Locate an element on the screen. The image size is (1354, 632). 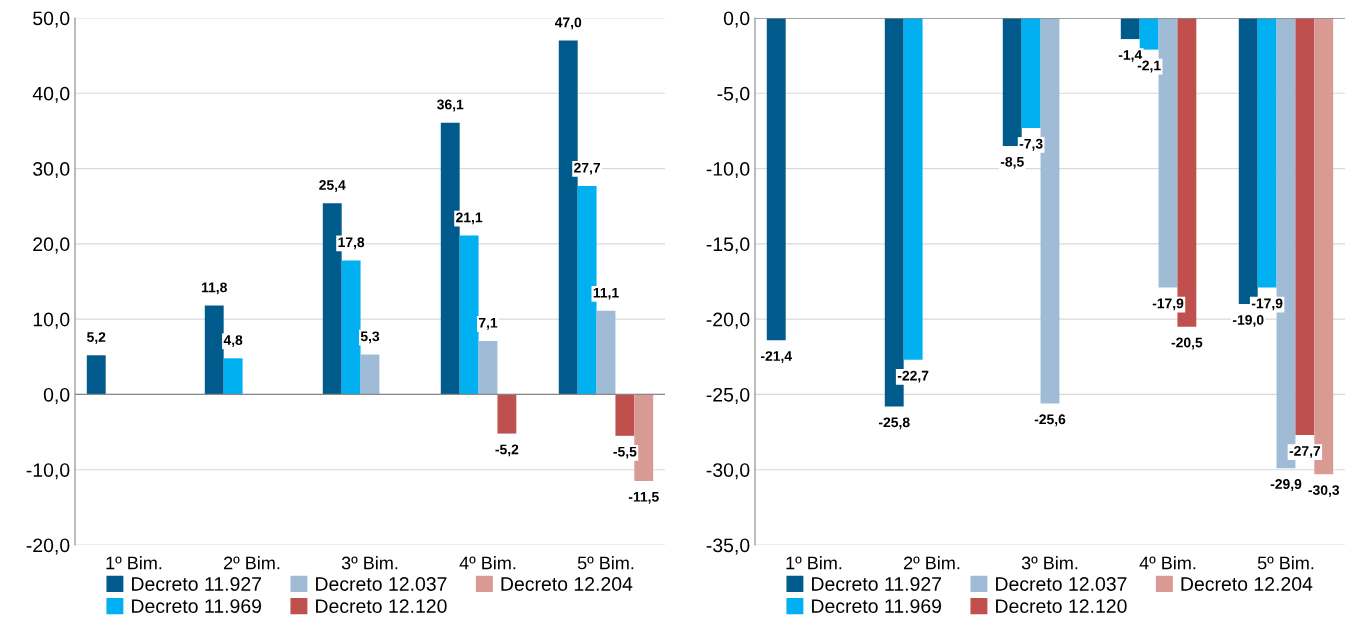
data-label: -29,9 is located at coordinates (1286, 485).